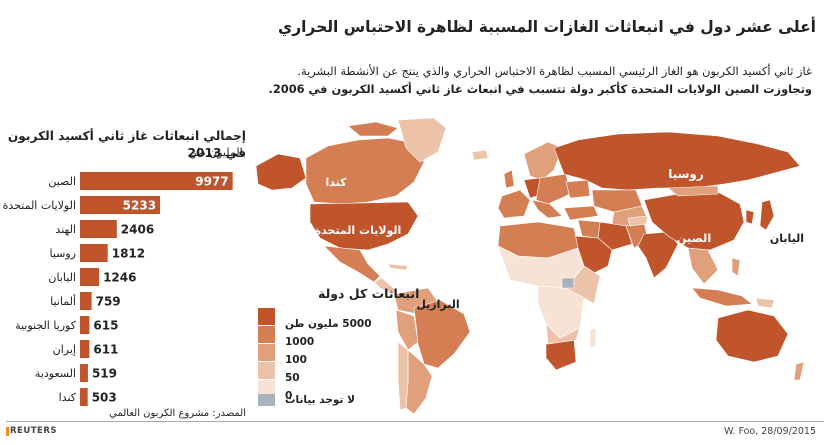 This screenshot has width=830, height=445. I want to click on map-country-japan, so click(767, 215).